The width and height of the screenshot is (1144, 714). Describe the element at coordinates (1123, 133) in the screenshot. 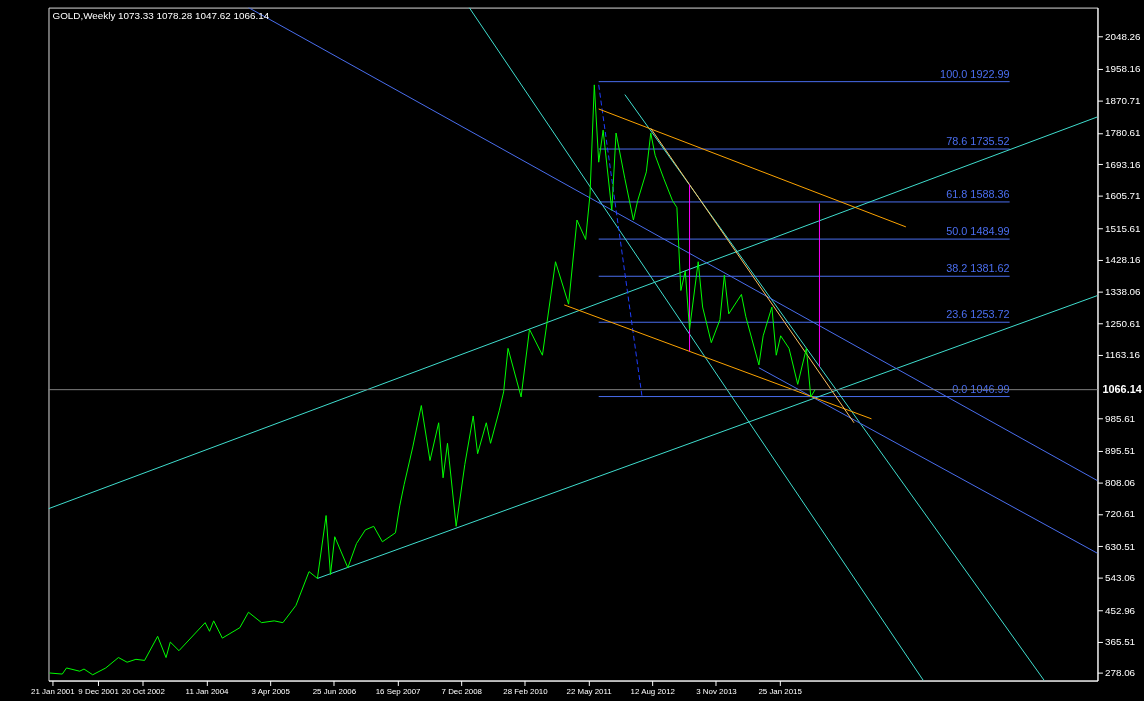

I see `y-tick-label: 1780.61` at that location.